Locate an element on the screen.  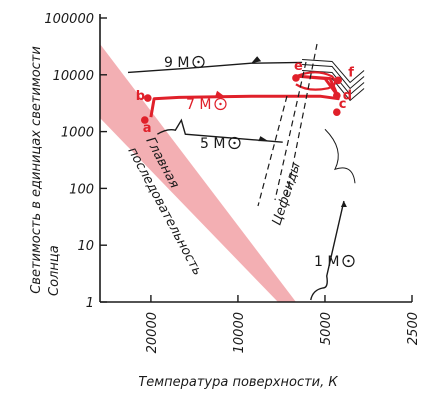
track-7-msun-loop is located at coordinates (316, 81).